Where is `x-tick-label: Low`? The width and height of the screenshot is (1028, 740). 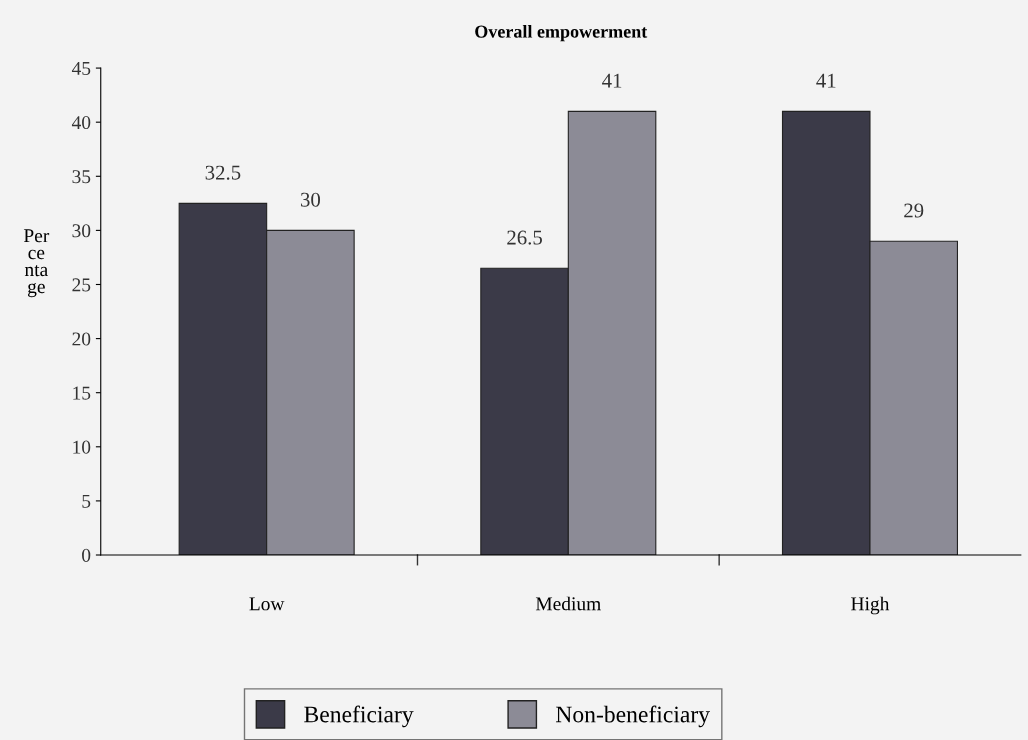 x-tick-label: Low is located at coordinates (267, 604).